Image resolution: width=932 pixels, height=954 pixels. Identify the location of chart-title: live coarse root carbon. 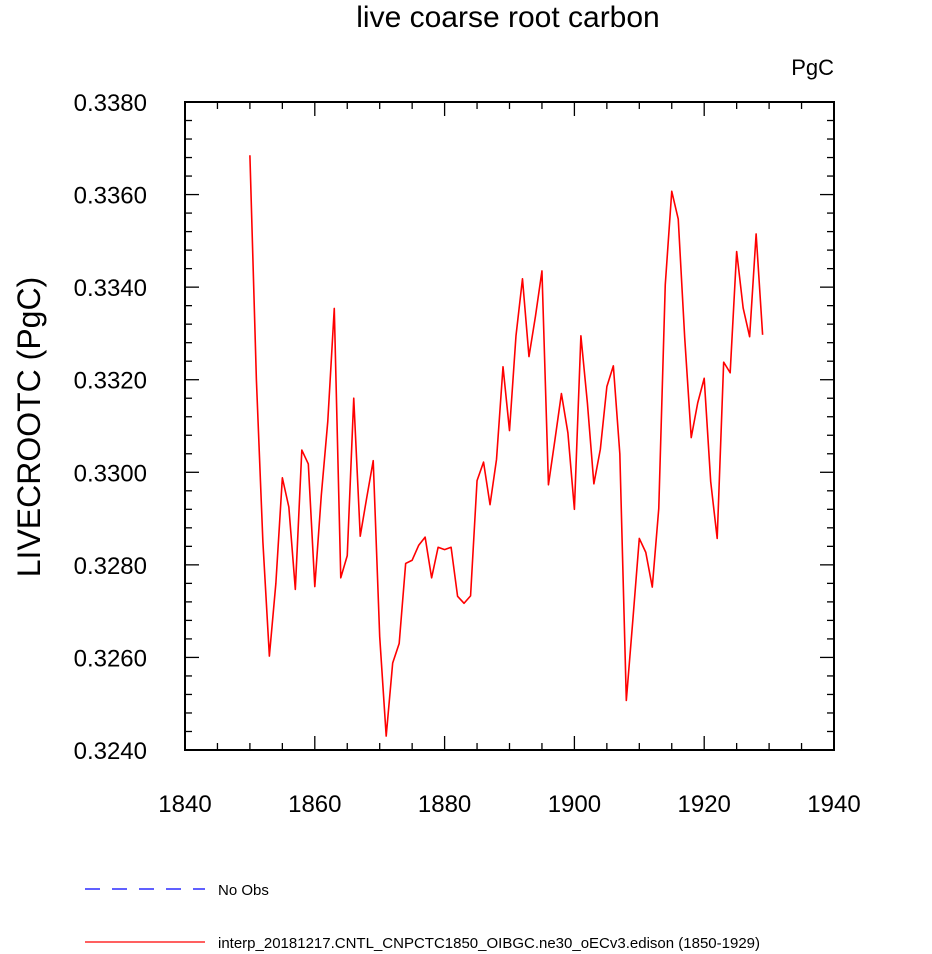
(508, 17).